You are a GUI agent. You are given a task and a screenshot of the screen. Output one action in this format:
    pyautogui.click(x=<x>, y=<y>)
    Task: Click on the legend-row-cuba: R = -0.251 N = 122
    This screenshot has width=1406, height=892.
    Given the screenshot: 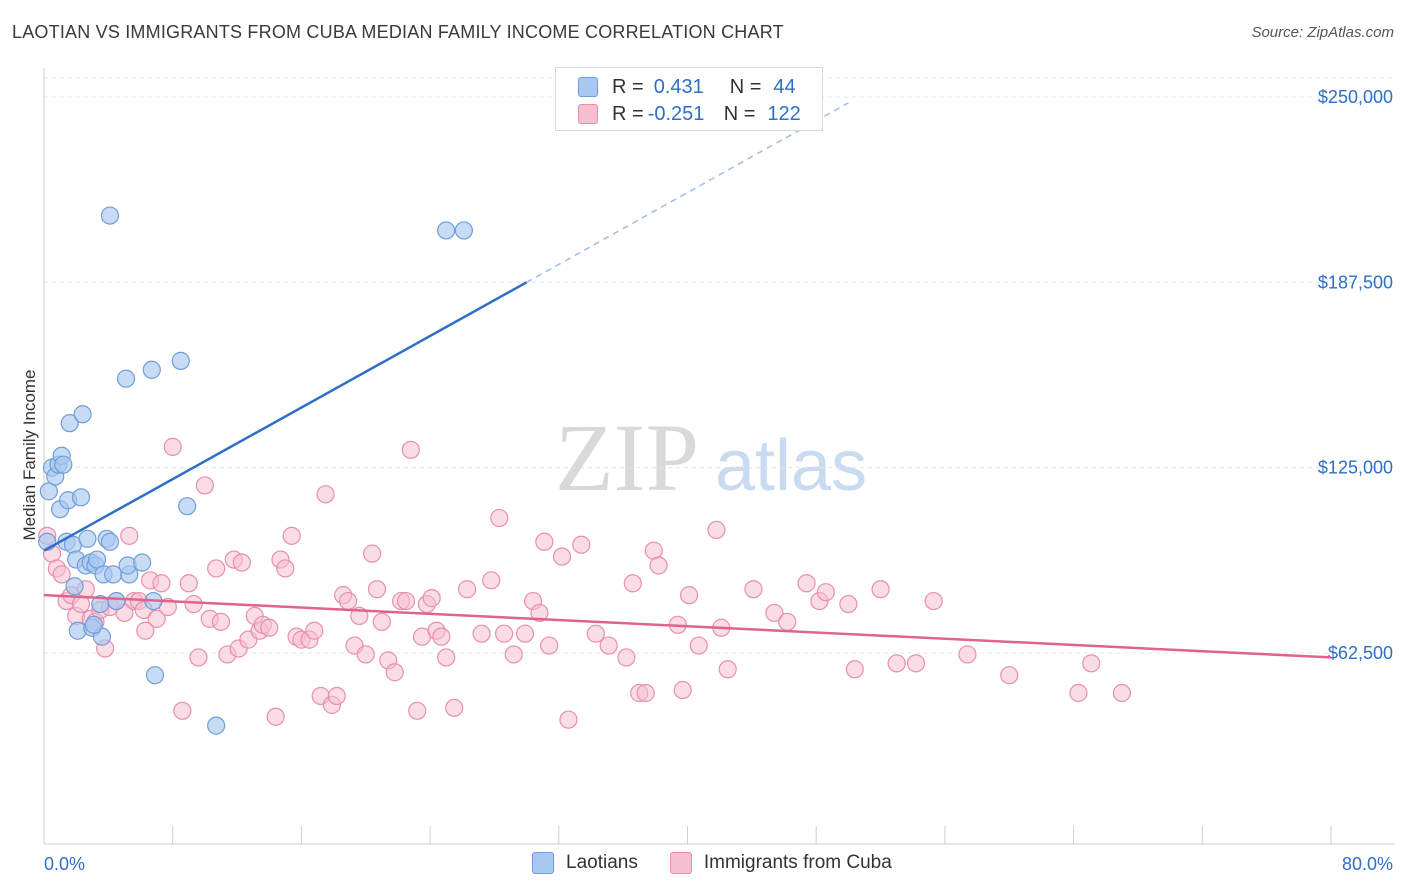 What is the action you would take?
    pyautogui.click(x=689, y=114)
    